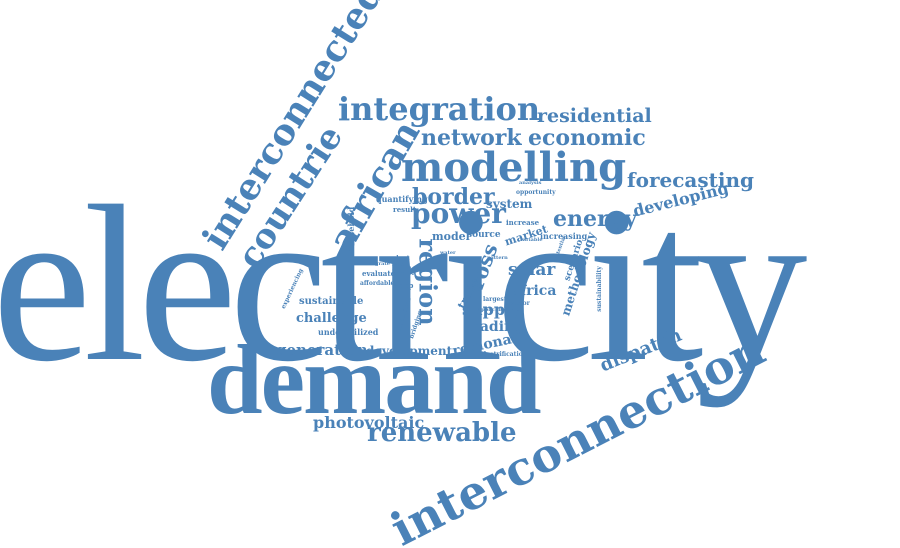  What do you see at coordinates (453, 197) in the screenshot?
I see `word-border: border` at bounding box center [453, 197].